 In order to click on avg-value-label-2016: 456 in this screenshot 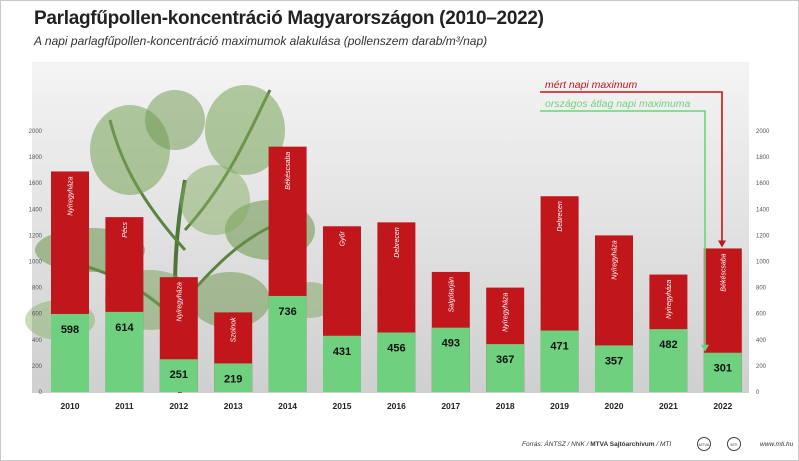, I will do `click(396, 348)`.